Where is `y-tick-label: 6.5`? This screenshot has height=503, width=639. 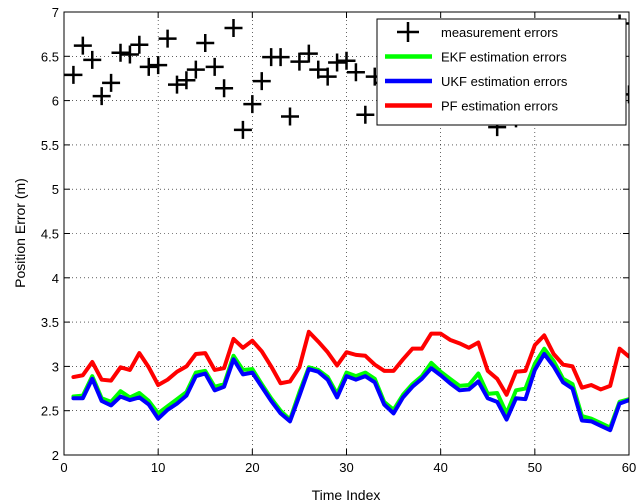
y-tick-label: 6.5 is located at coordinates (50, 56).